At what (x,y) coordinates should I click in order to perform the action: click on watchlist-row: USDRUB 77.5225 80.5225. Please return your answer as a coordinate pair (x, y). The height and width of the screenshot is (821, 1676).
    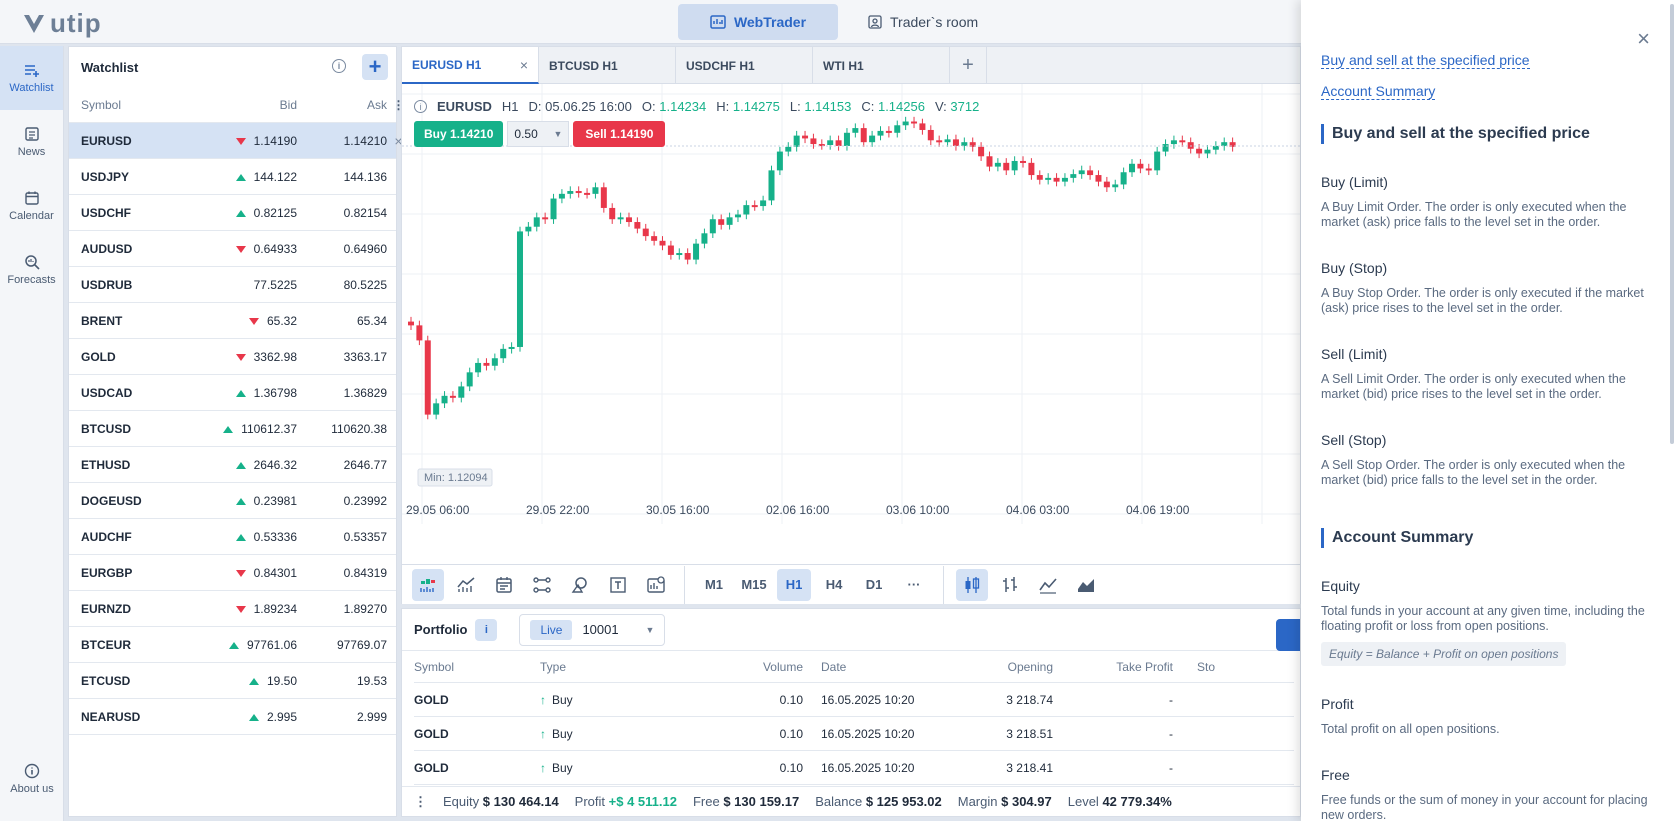
    Looking at the image, I should click on (232, 285).